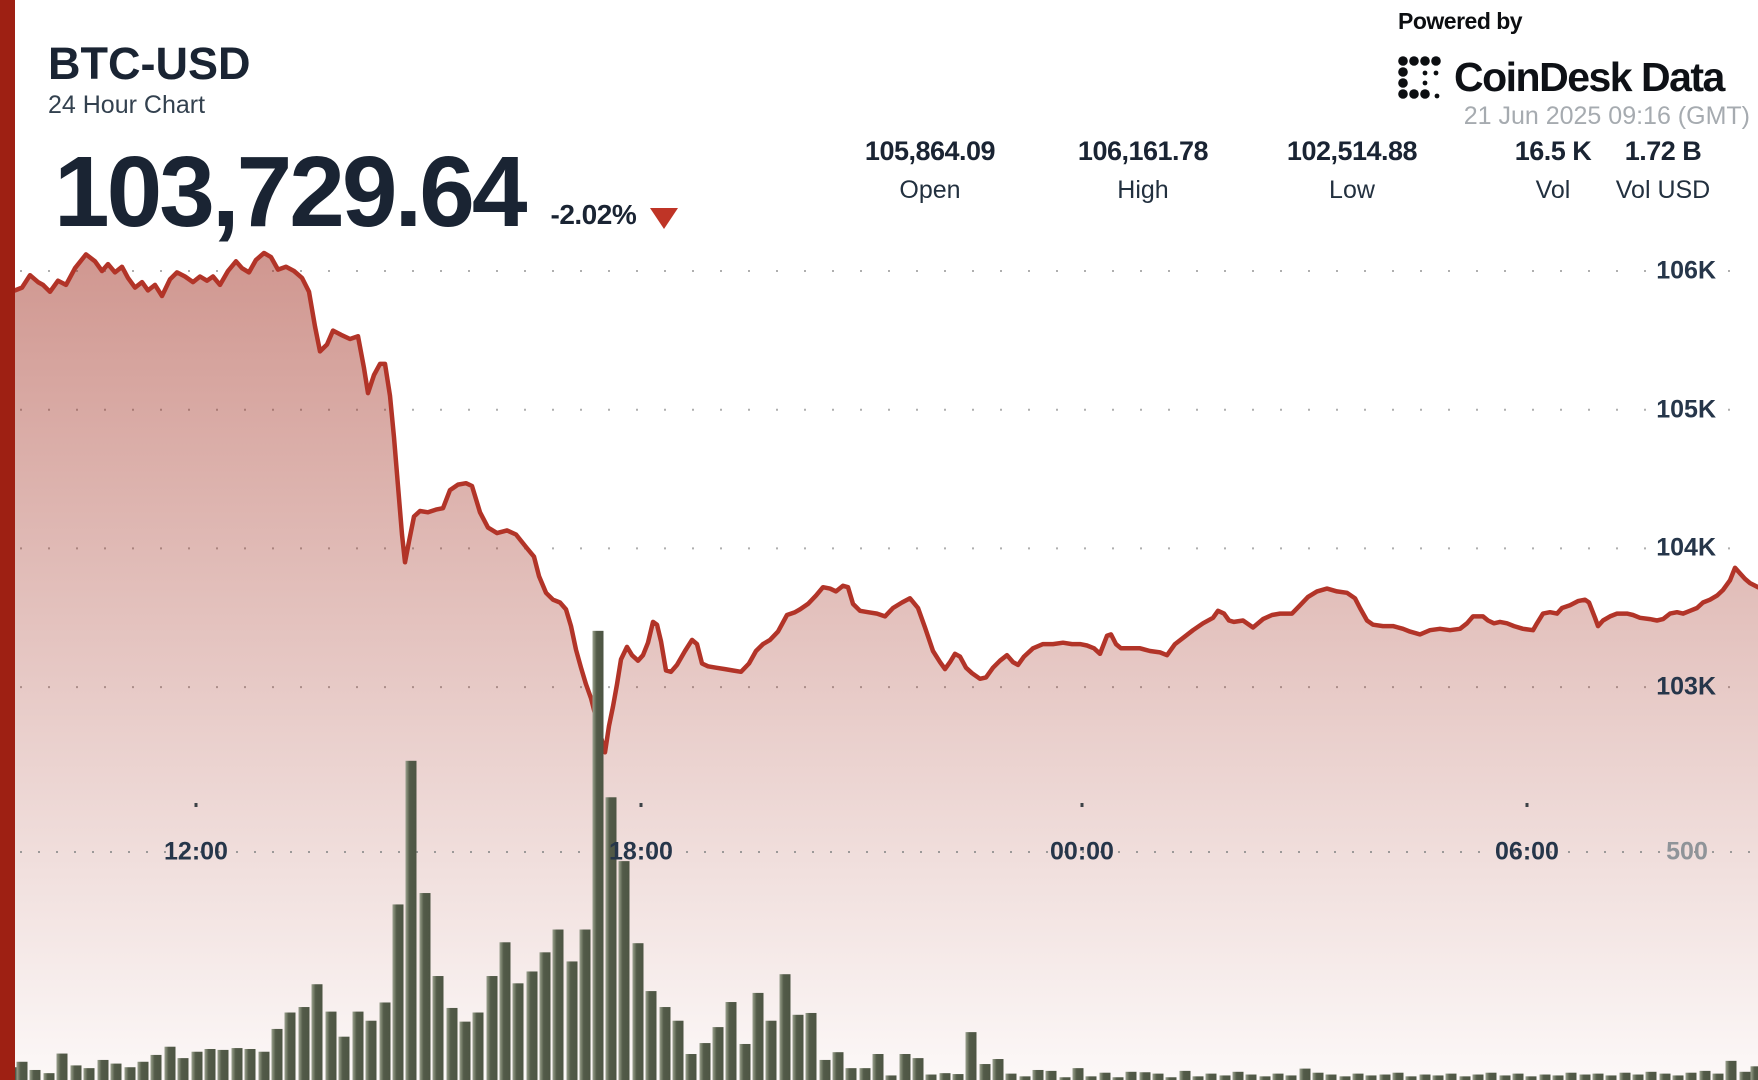 The height and width of the screenshot is (1080, 1758). What do you see at coordinates (1663, 190) in the screenshot?
I see `stat-label: Vol USD` at bounding box center [1663, 190].